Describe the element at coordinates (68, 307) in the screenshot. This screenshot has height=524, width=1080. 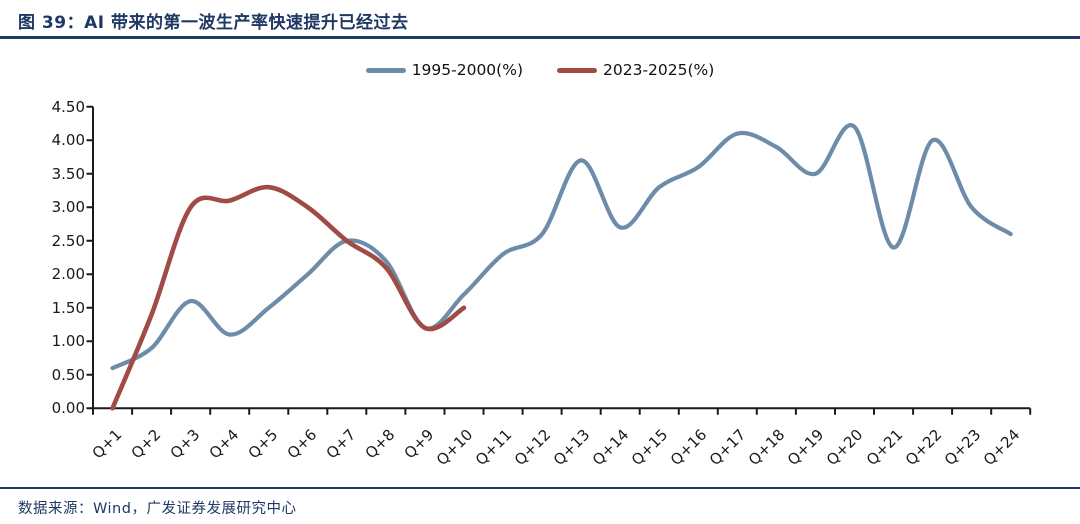
I see `y-axis-tick-label: 1.50` at that location.